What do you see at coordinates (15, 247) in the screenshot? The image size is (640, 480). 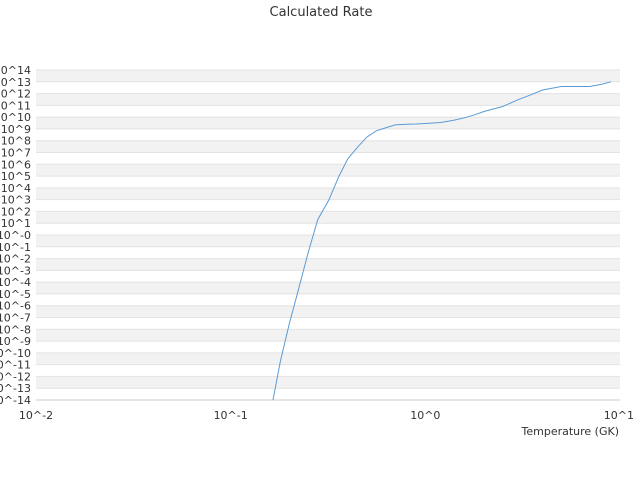 I see `y-tick-label: 10^-1` at bounding box center [15, 247].